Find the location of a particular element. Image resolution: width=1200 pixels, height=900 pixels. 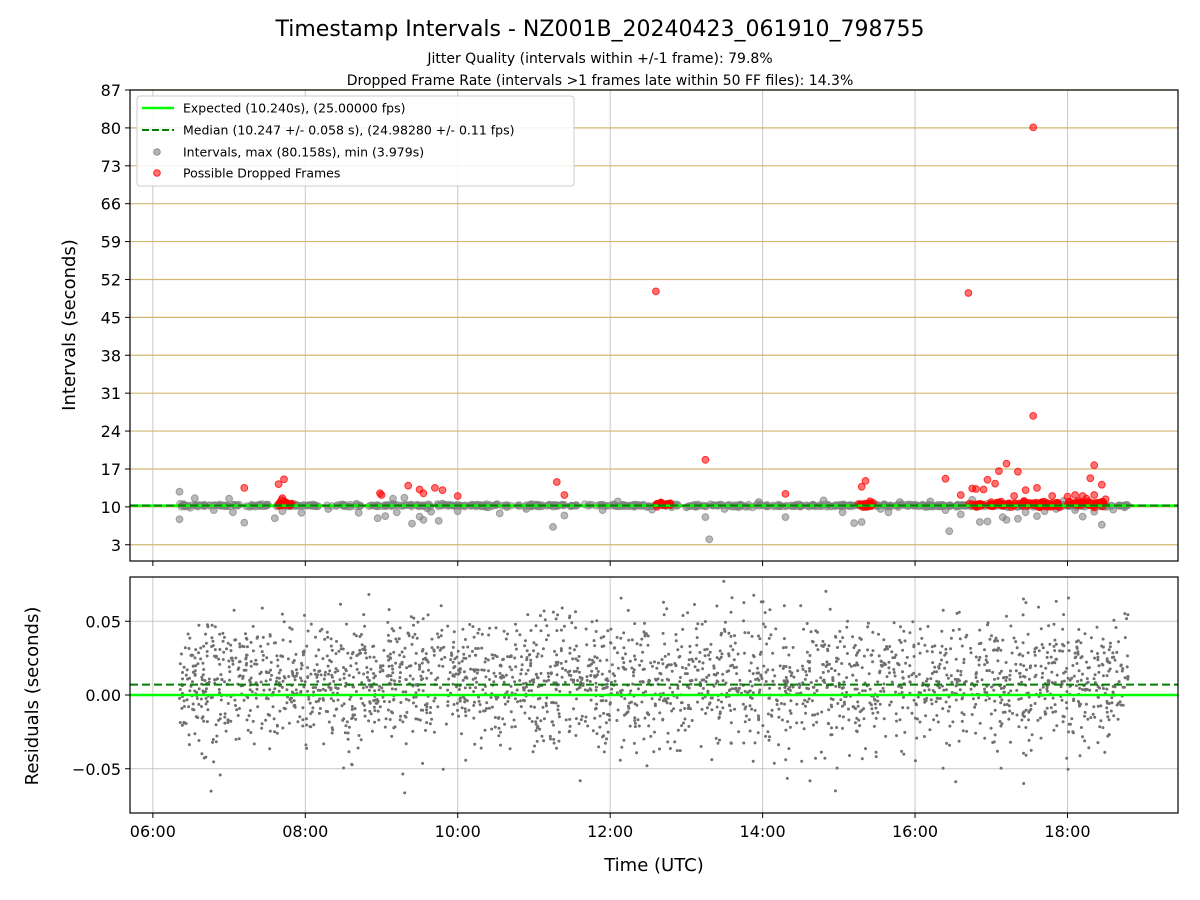

y-tick-label: 17 is located at coordinates (111, 469).